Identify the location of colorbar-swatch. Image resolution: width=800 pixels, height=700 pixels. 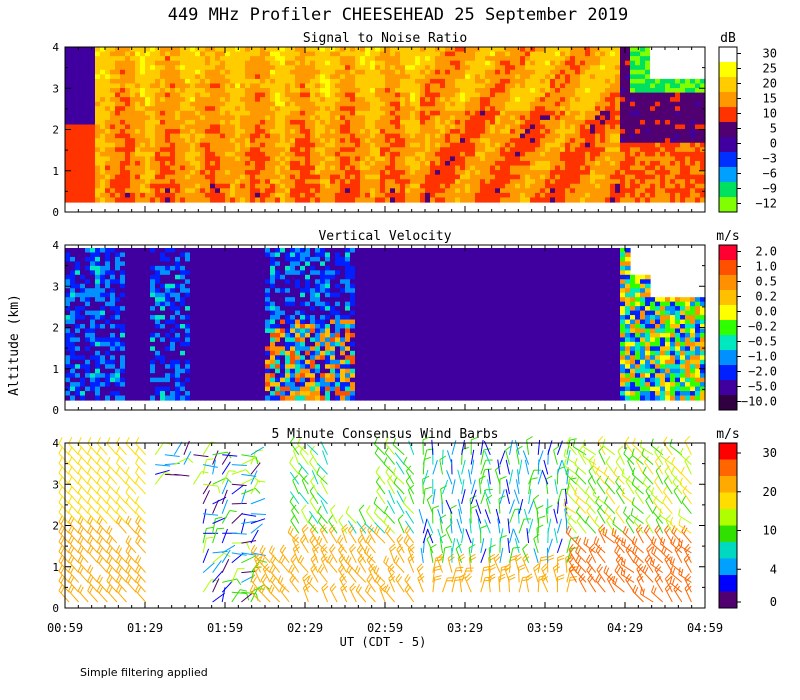
(728, 70).